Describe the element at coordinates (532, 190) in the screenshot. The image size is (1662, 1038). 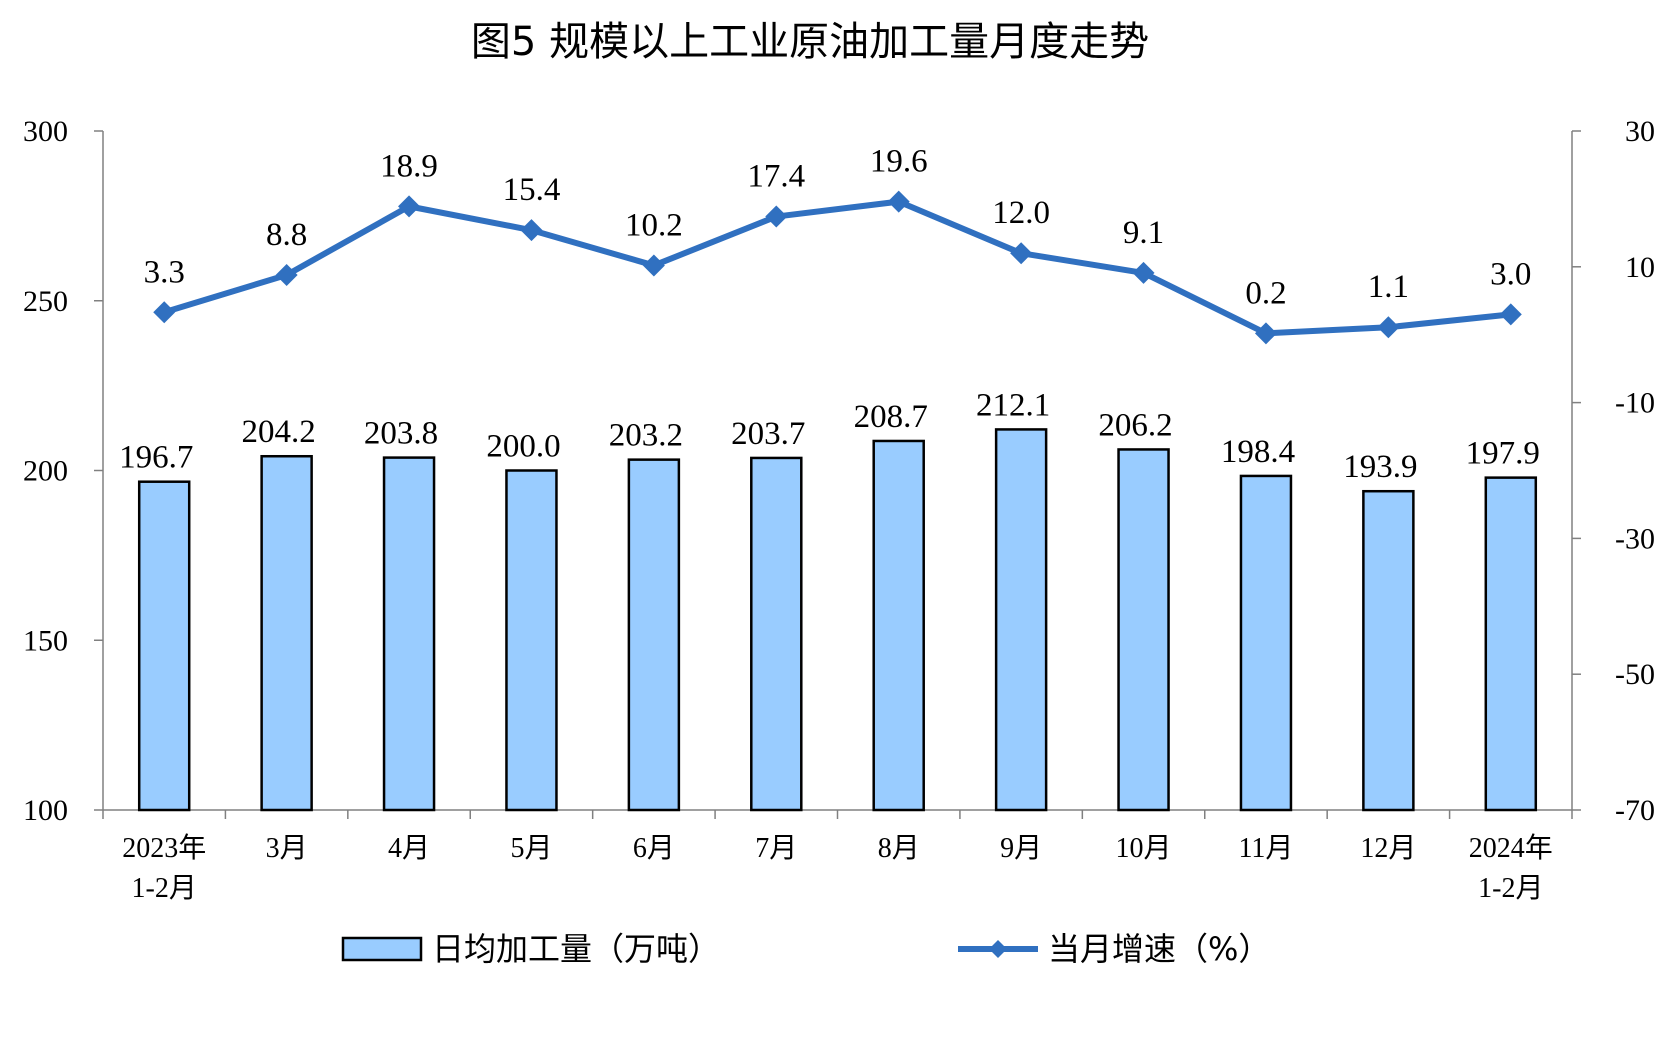
I see `line-data-label: 15.4` at that location.